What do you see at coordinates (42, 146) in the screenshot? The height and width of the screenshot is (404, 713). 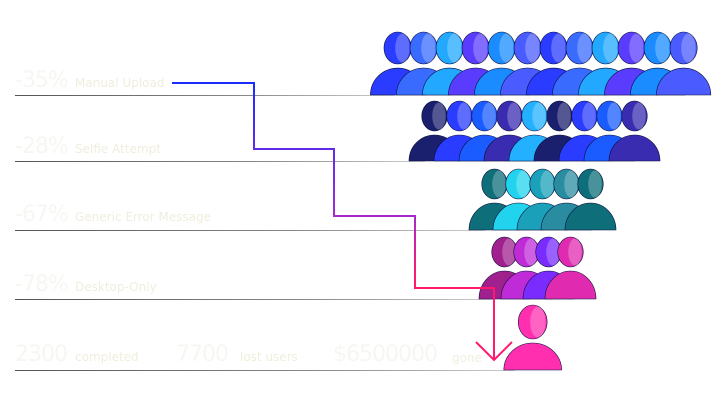 I see `drop-percent: -28%` at bounding box center [42, 146].